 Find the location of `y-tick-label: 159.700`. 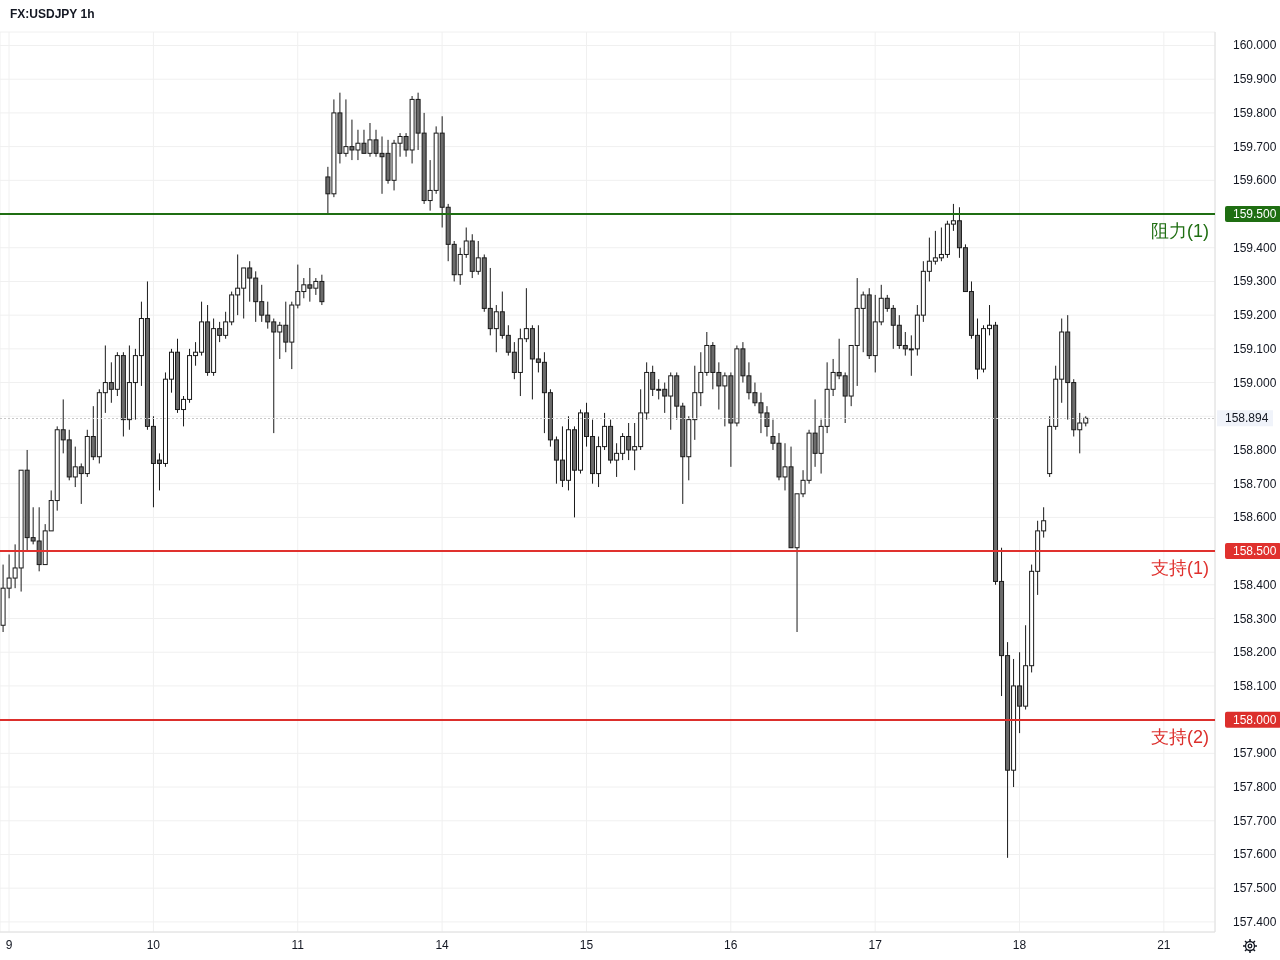

y-tick-label: 159.700 is located at coordinates (1255, 146).